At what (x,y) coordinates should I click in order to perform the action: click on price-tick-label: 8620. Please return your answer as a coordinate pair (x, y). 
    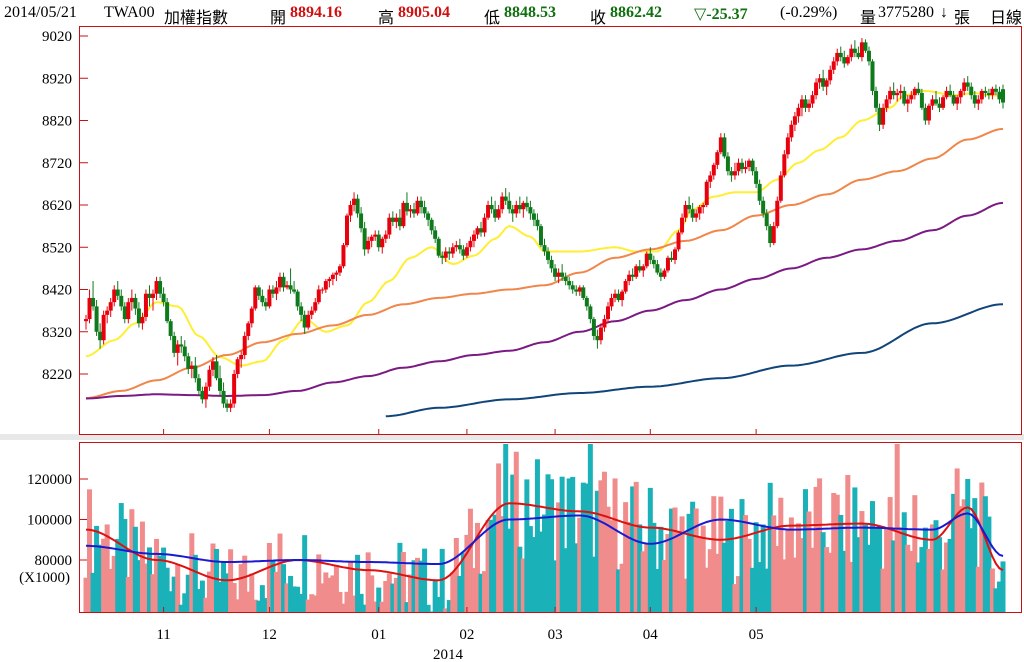
    Looking at the image, I should click on (57, 206).